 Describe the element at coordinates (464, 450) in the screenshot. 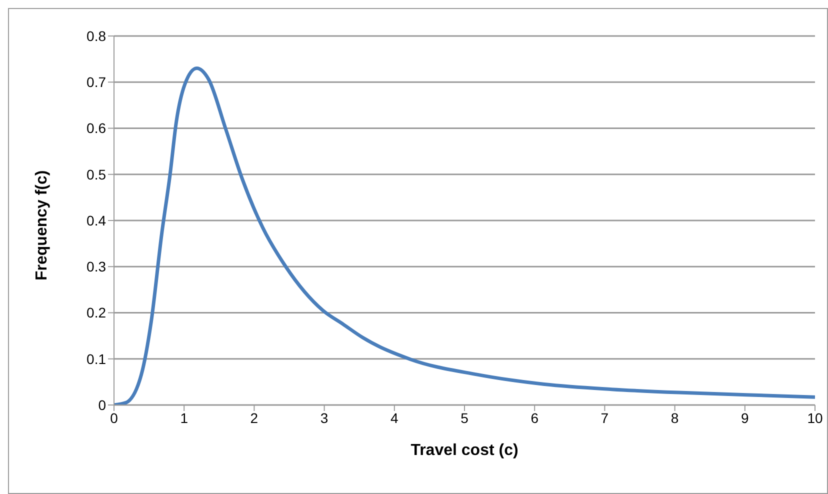

I see `x-axis-title: Travel cost (c)` at that location.